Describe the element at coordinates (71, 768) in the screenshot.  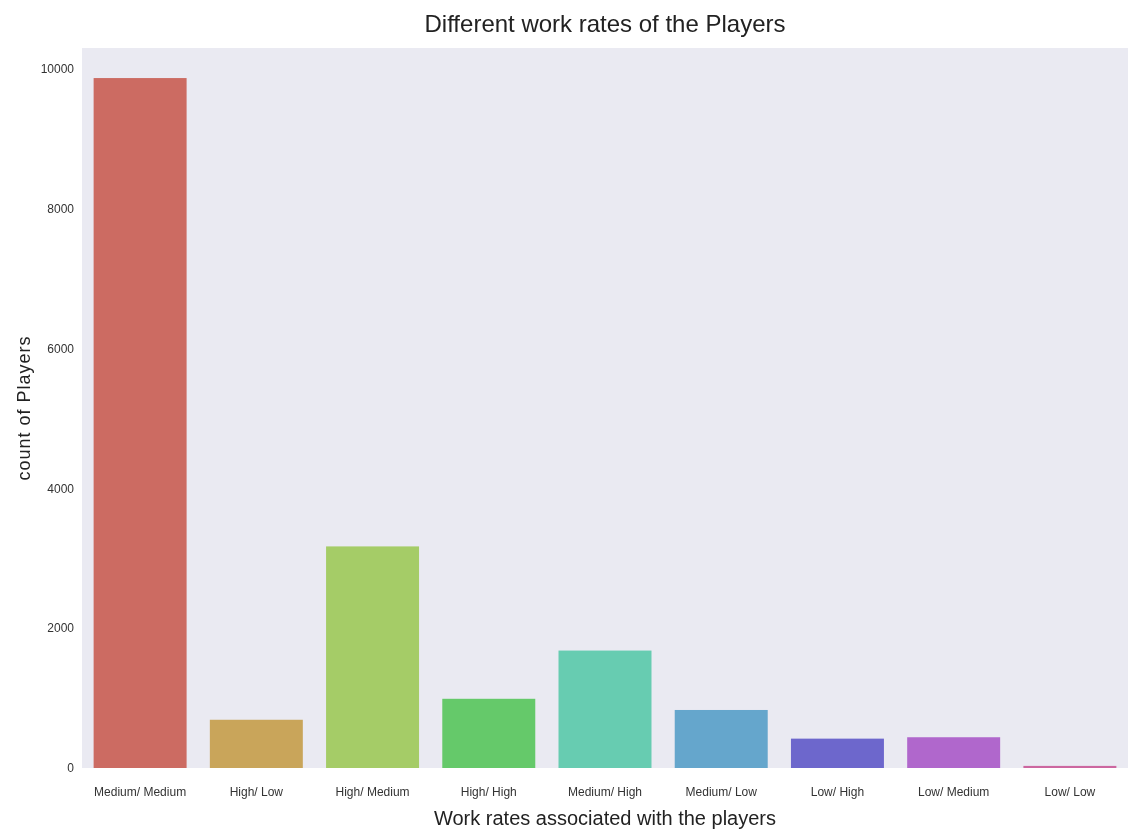
I see `y-tick-label: 0` at that location.